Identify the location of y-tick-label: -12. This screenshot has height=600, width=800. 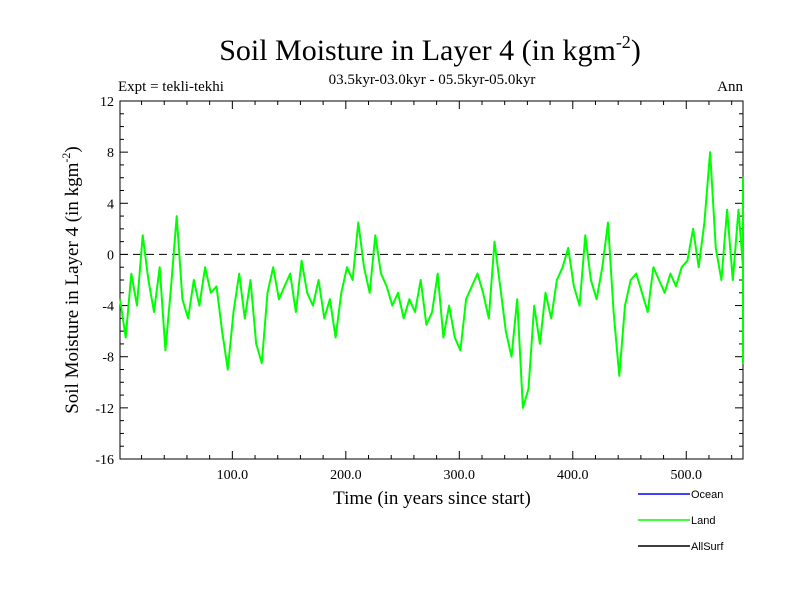
(104, 409).